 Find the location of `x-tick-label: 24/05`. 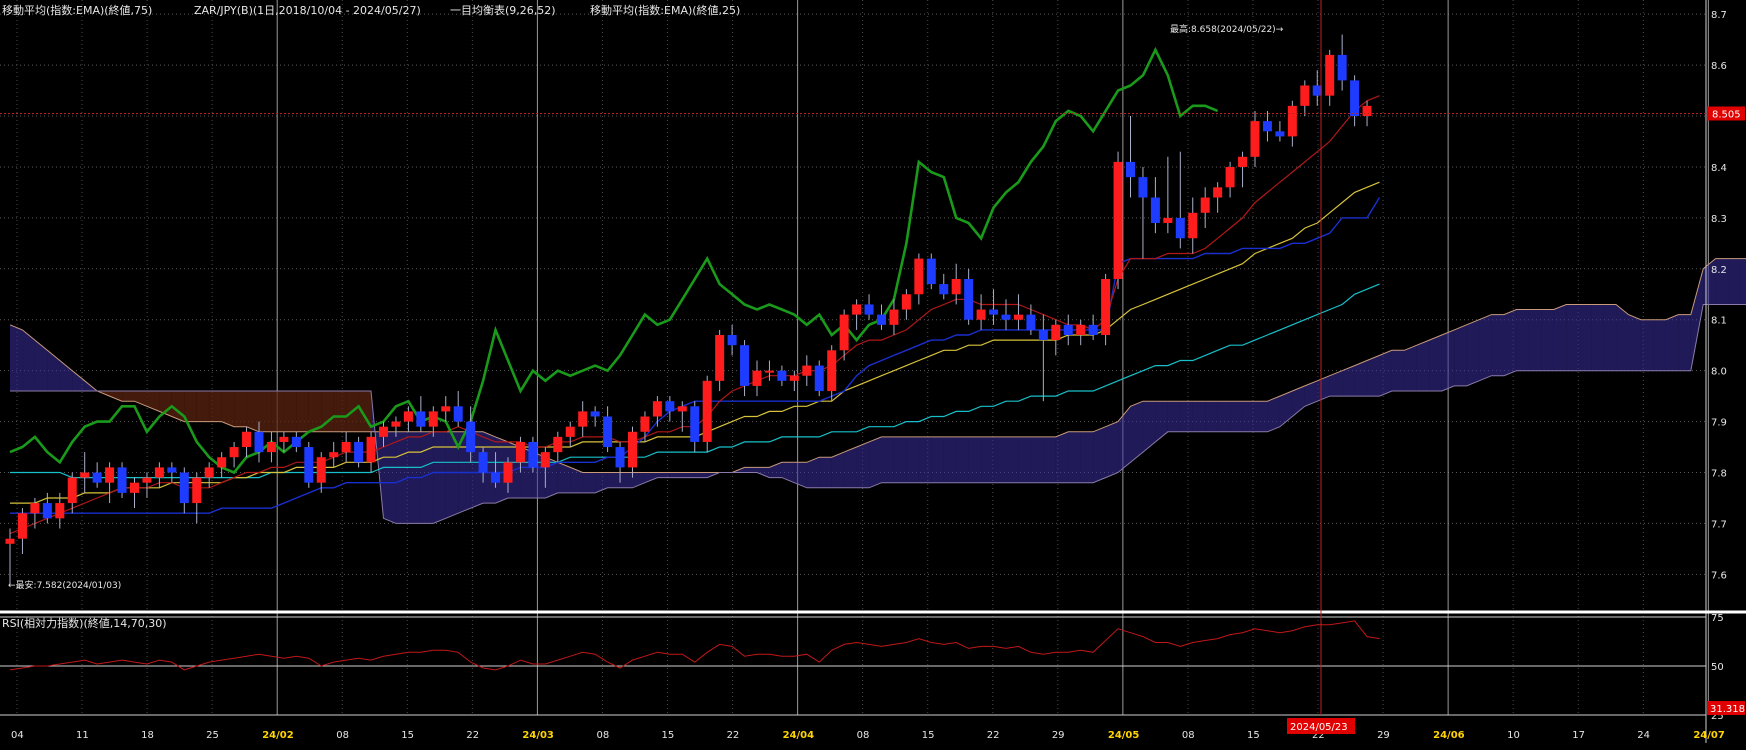

x-tick-label: 24/05 is located at coordinates (1124, 735).